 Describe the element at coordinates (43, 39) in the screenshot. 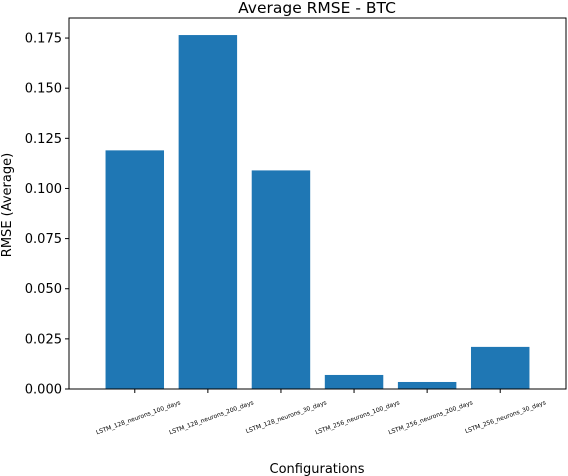

I see `y-tick-label: 0.175` at that location.